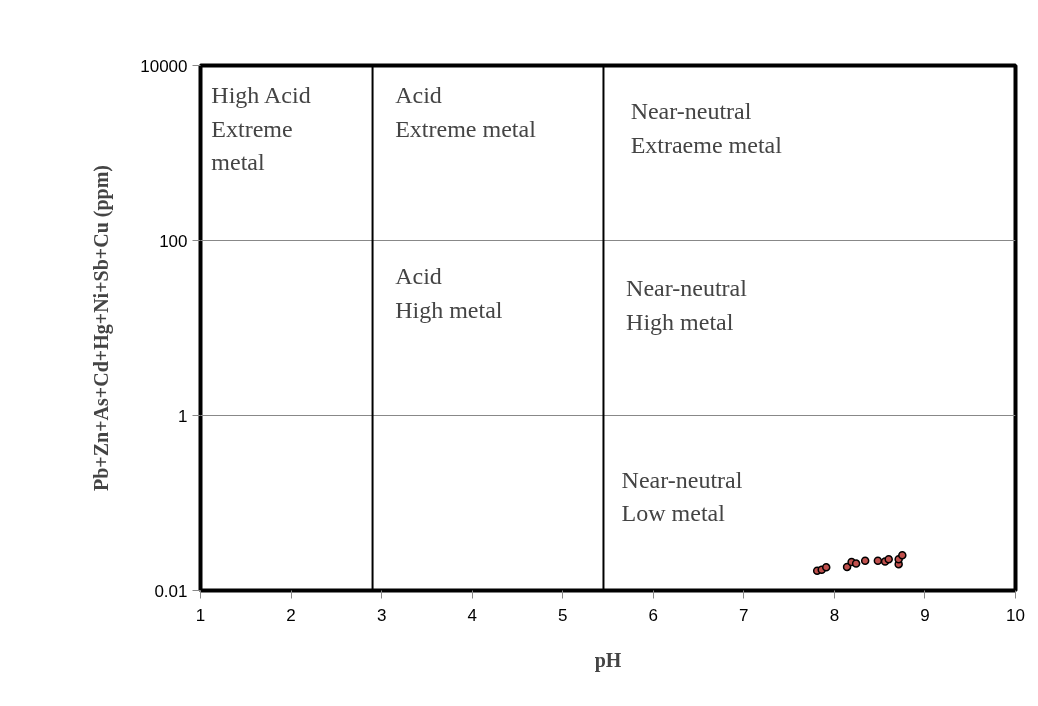 Image resolution: width=1038 pixels, height=706 pixels. What do you see at coordinates (102, 328) in the screenshot?
I see `y-axis-title: Pb+Zn+As+Cd+Hg+Ni+Sb+Cu (ppm)` at bounding box center [102, 328].